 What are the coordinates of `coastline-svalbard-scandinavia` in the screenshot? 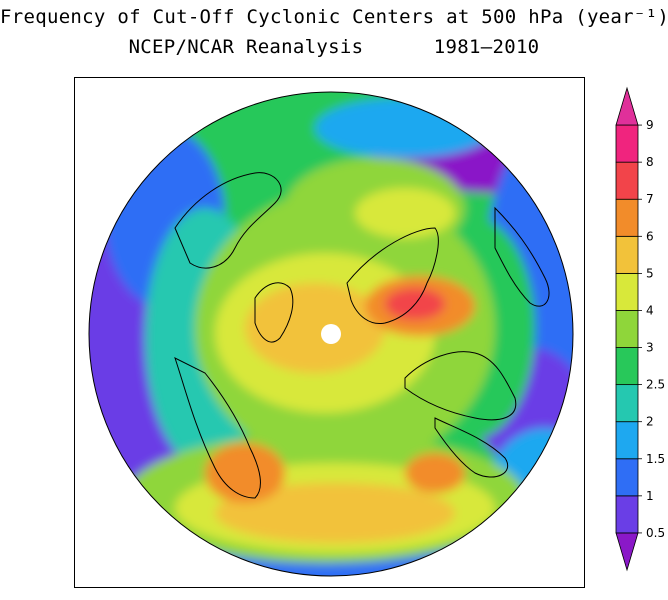 It's located at (274, 312).